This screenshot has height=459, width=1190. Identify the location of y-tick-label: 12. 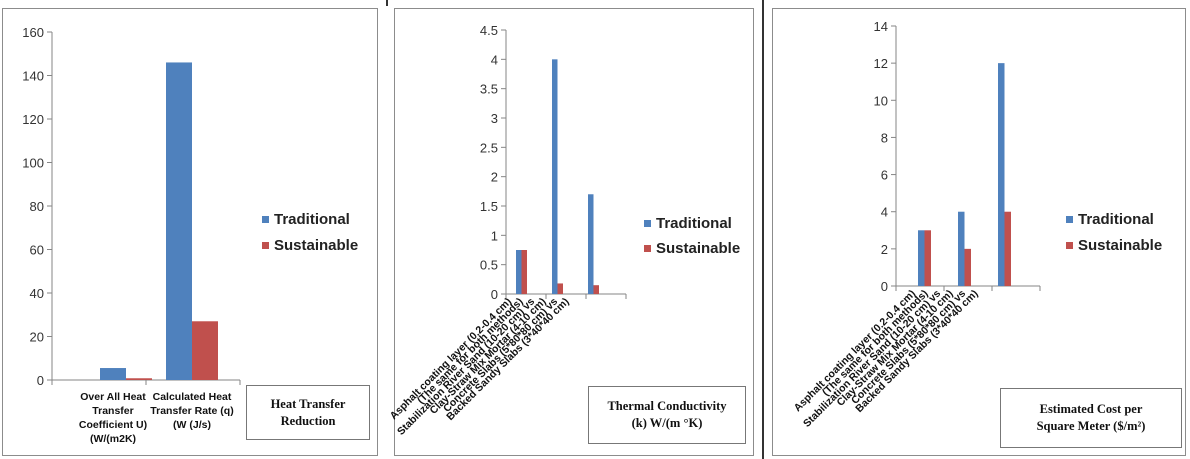
(881, 63).